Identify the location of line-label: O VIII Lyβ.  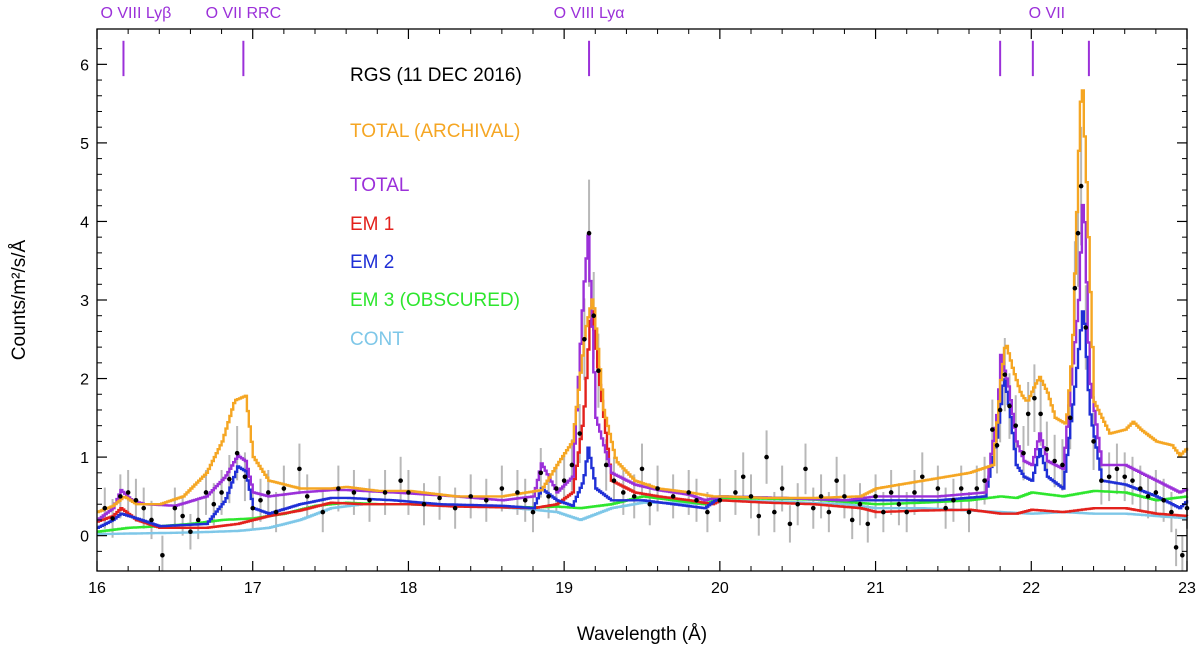
(135, 13).